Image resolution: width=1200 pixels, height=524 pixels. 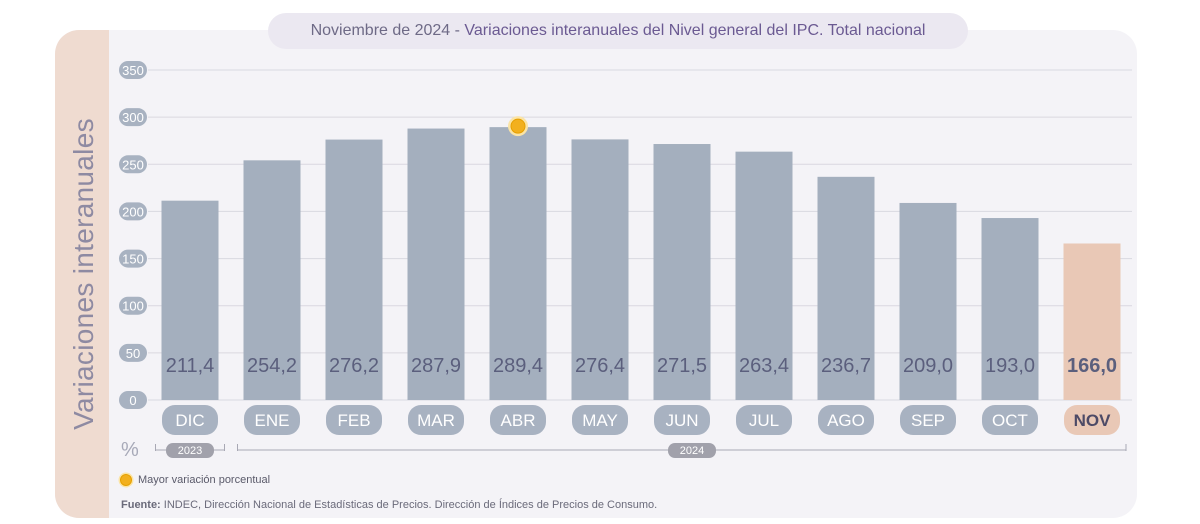 I want to click on bar-nov, so click(x=1092, y=321).